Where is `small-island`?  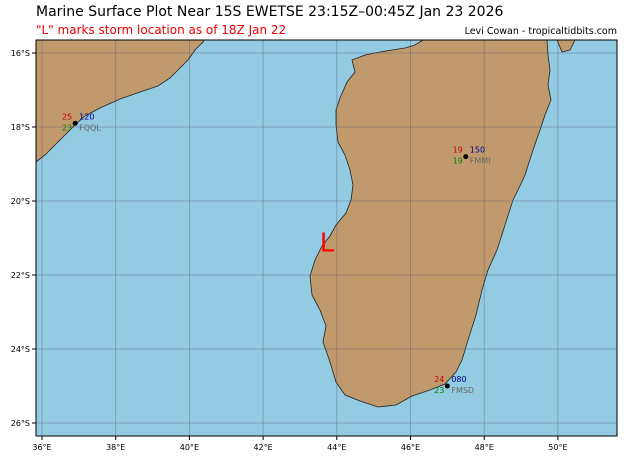
small-island is located at coordinates (566, 46).